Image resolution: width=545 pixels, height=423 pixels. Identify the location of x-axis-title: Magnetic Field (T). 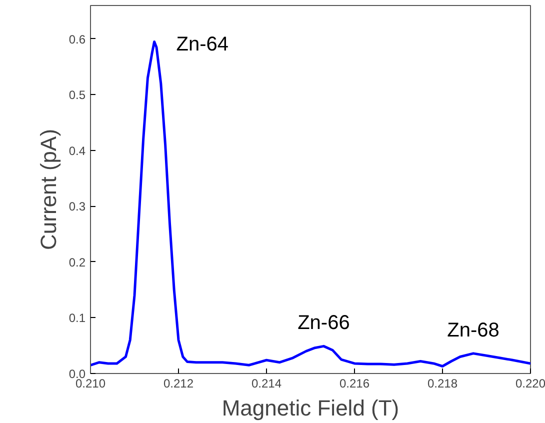
(311, 408).